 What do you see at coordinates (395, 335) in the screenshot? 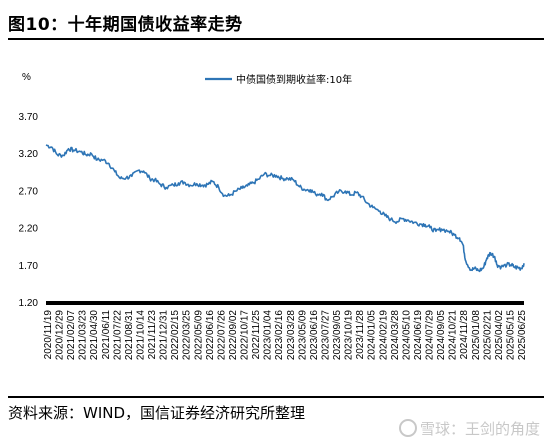
I see `x-tick-label: 2024/03/28` at bounding box center [395, 335].